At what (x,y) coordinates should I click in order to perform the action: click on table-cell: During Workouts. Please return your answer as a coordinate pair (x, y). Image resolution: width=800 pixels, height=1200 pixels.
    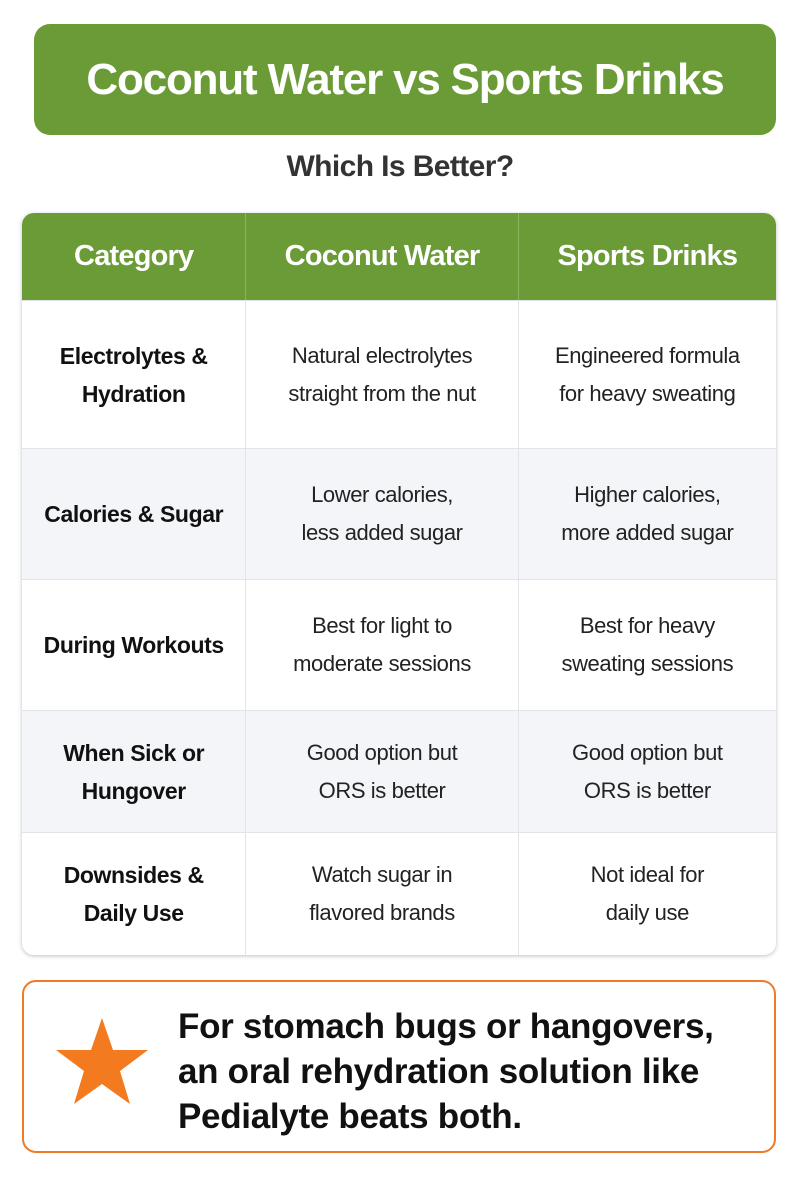
    Looking at the image, I should click on (133, 645).